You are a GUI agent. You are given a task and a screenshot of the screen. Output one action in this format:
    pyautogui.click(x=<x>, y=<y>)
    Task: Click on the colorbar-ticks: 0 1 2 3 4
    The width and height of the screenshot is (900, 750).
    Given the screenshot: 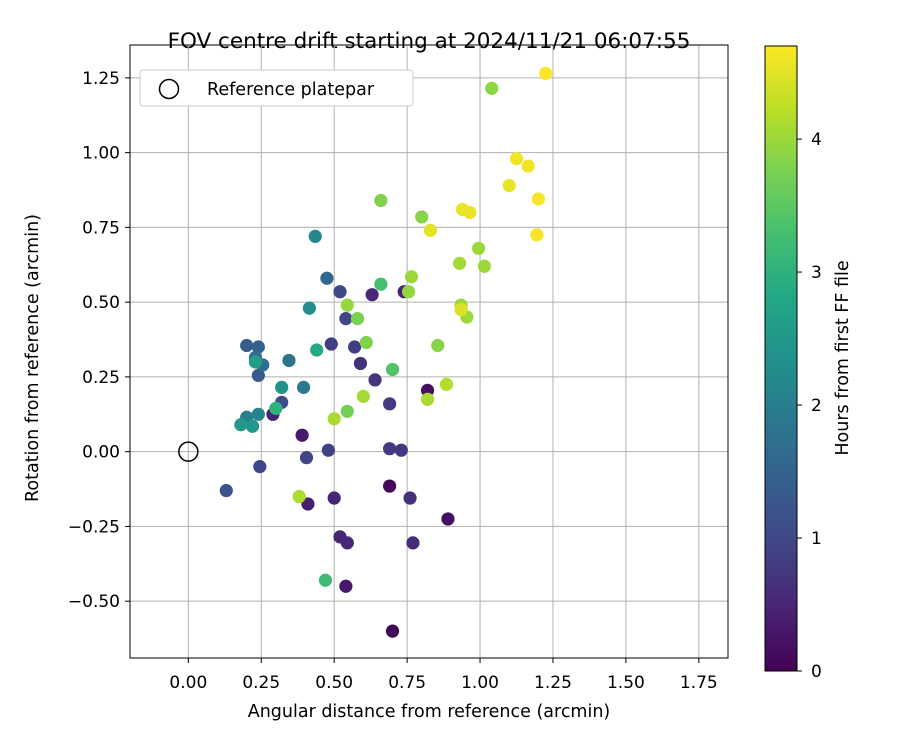 What is the action you would take?
    pyautogui.click(x=809, y=406)
    